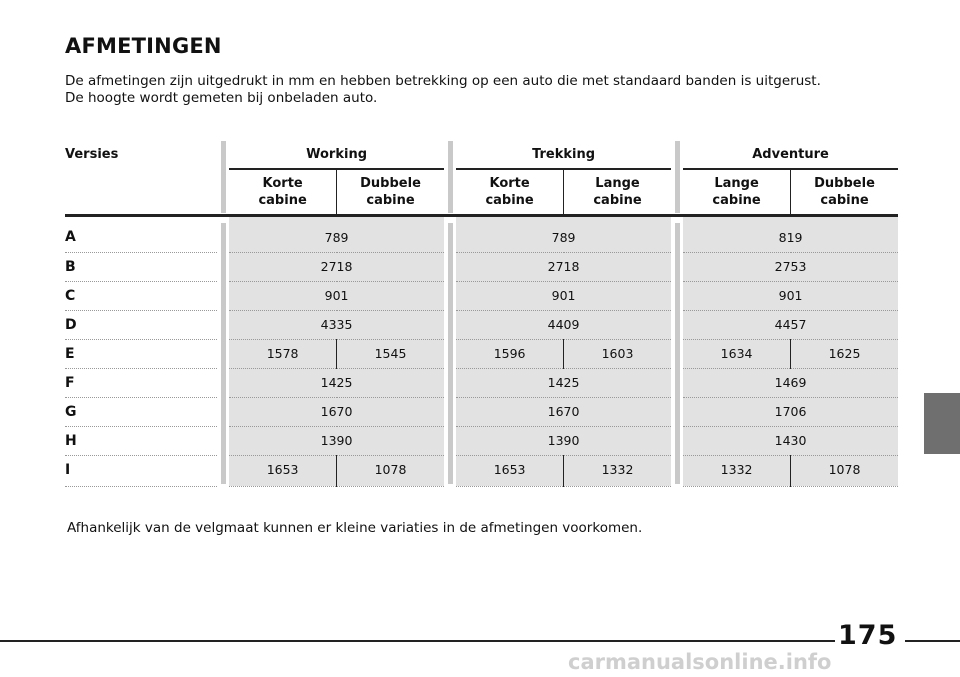 The height and width of the screenshot is (677, 960). Describe the element at coordinates (336, 441) in the screenshot. I see `value-cell-working: 1390` at that location.